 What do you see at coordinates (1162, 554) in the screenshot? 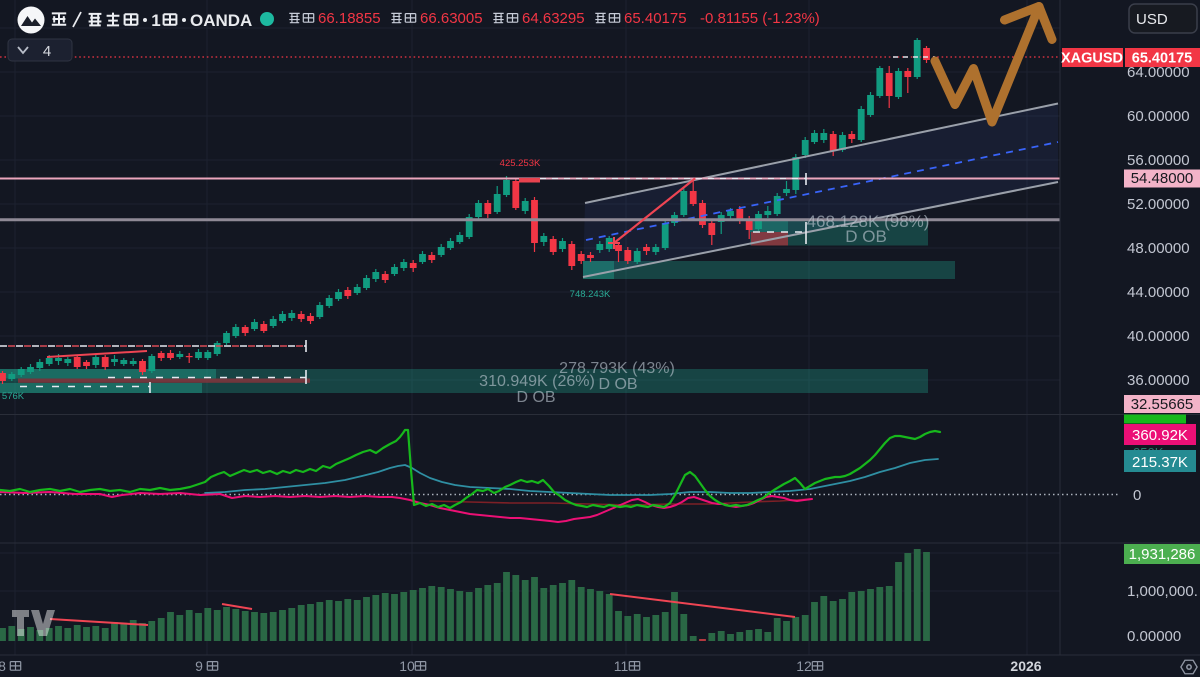
I see `svg-text: 1,931,286` at bounding box center [1162, 554].